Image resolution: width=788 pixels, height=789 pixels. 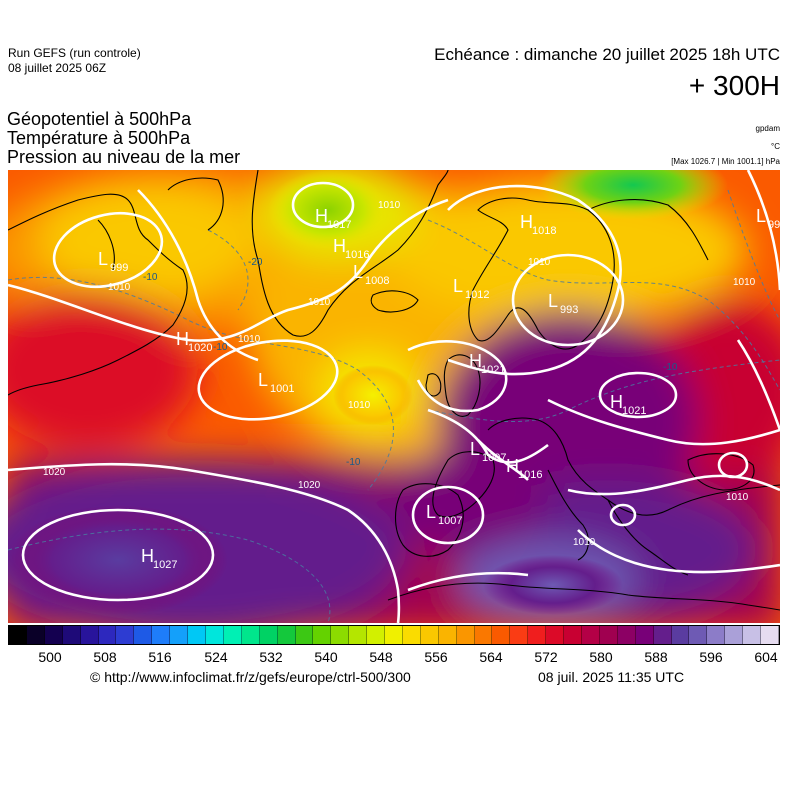 What do you see at coordinates (99, 138) in the screenshot?
I see `param-temperature: Température à 500hPa` at bounding box center [99, 138].